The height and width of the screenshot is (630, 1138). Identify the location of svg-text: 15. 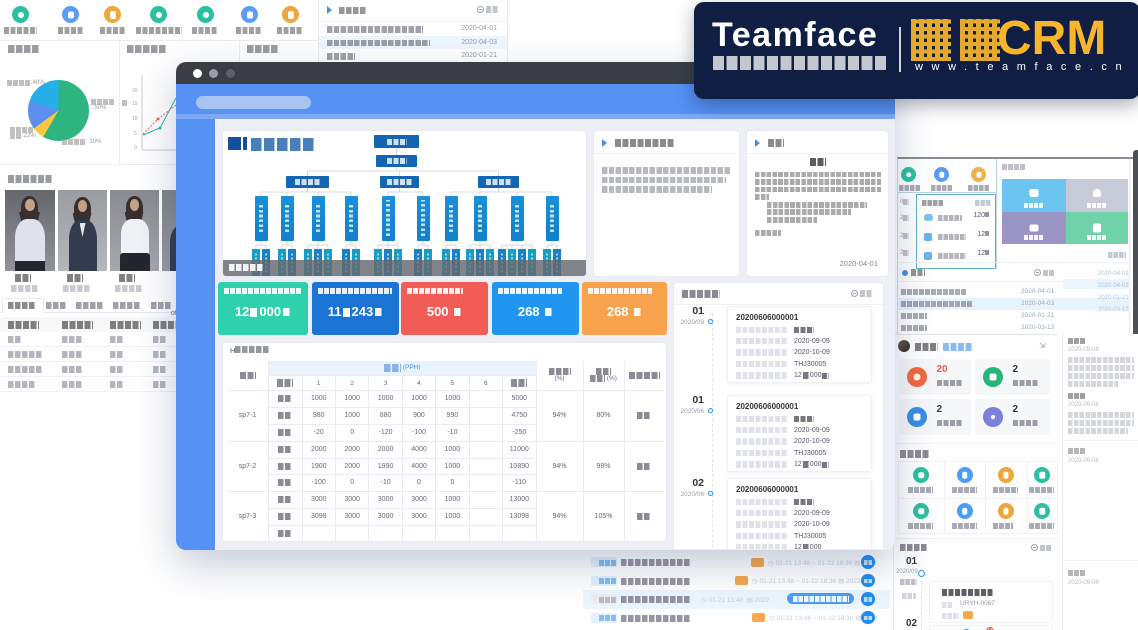
(135, 104).